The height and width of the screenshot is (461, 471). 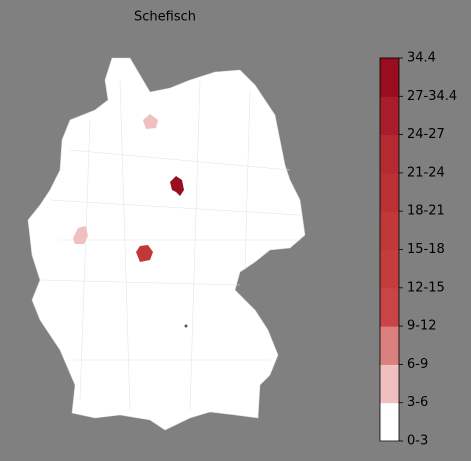 I want to click on colorbar-tick-label: 34.4, so click(x=421, y=58).